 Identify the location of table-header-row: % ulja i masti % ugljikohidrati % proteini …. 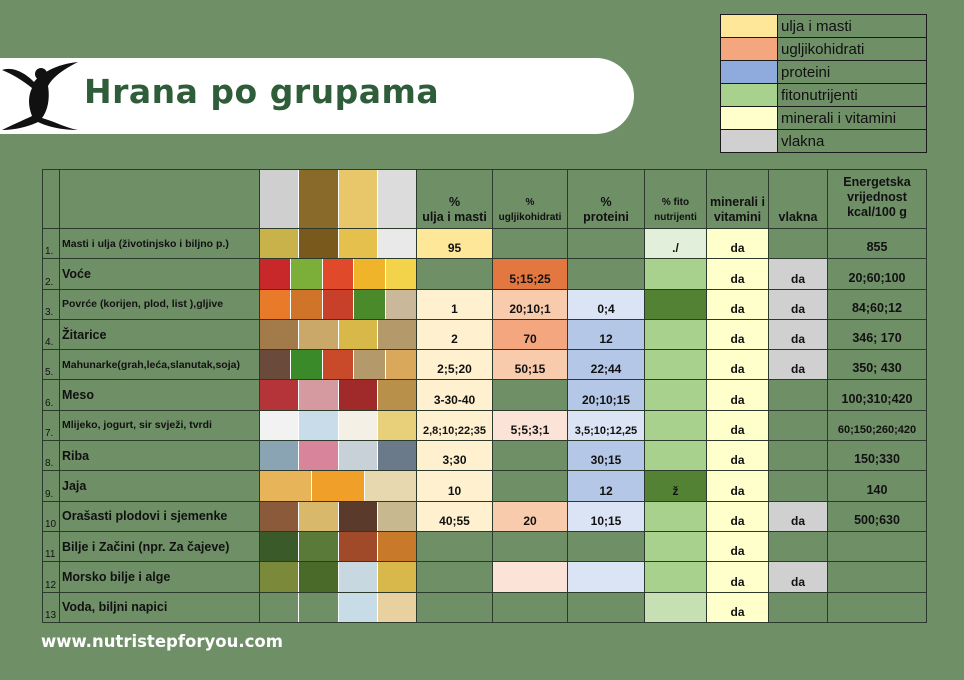
(484, 199).